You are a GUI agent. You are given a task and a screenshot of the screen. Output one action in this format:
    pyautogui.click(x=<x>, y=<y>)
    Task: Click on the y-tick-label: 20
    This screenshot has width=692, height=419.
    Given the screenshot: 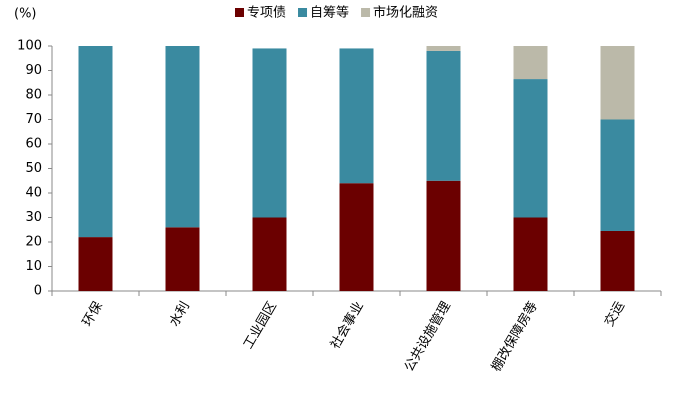 What is the action you would take?
    pyautogui.click(x=33, y=242)
    